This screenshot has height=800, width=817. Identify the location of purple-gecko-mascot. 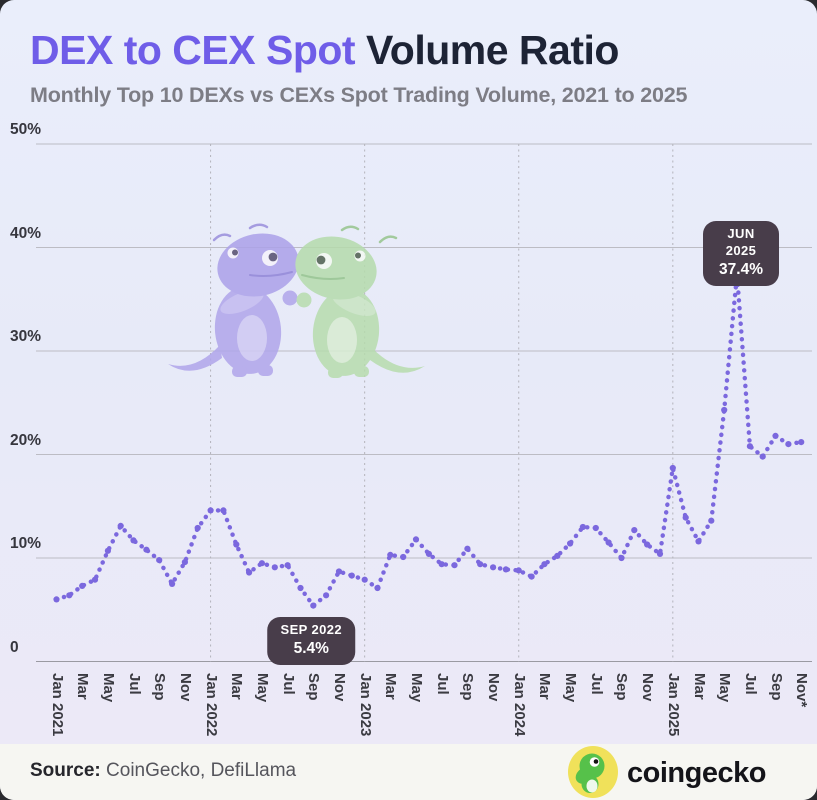
(233, 300).